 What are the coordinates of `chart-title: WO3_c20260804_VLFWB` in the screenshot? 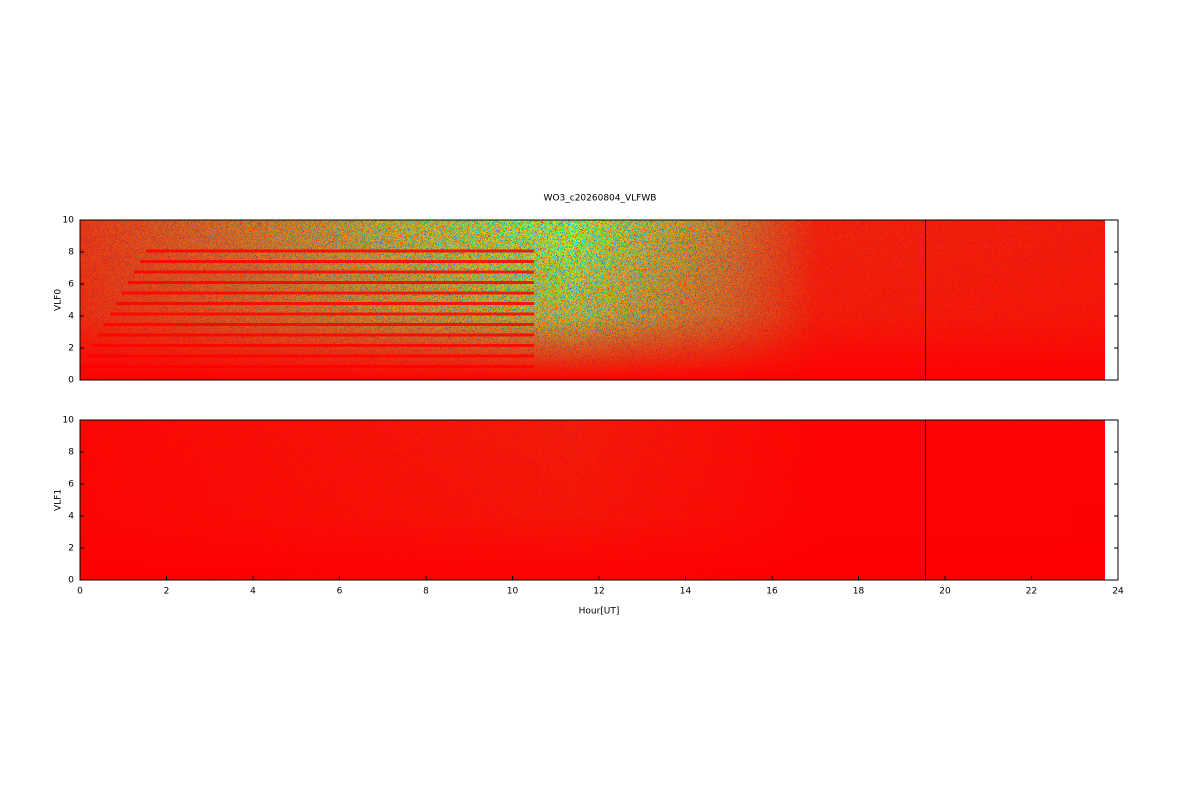 It's located at (600, 199).